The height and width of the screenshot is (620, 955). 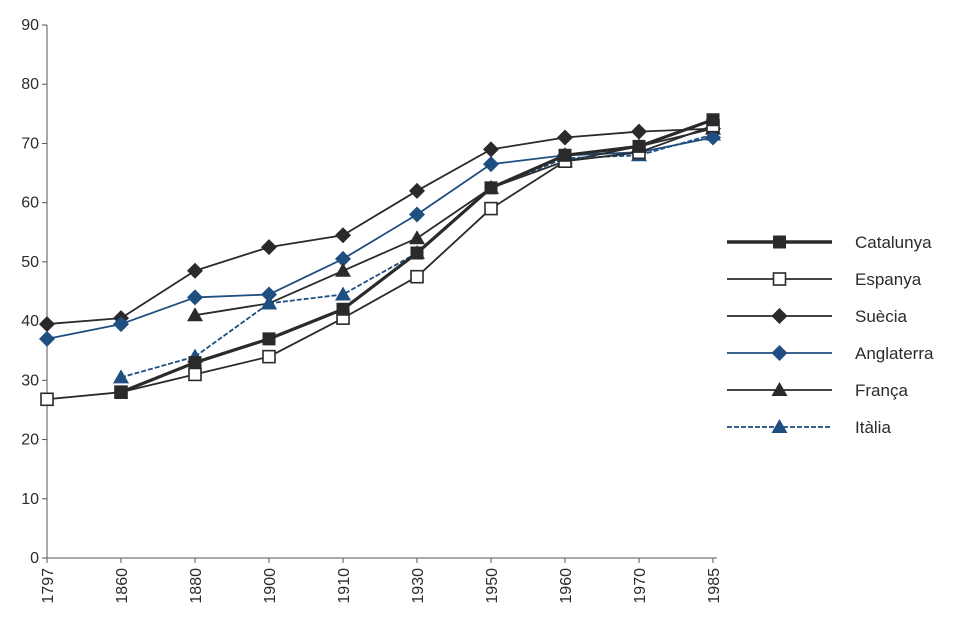 What do you see at coordinates (817, 316) in the screenshot?
I see `legend-item-suecia: Suècia` at bounding box center [817, 316].